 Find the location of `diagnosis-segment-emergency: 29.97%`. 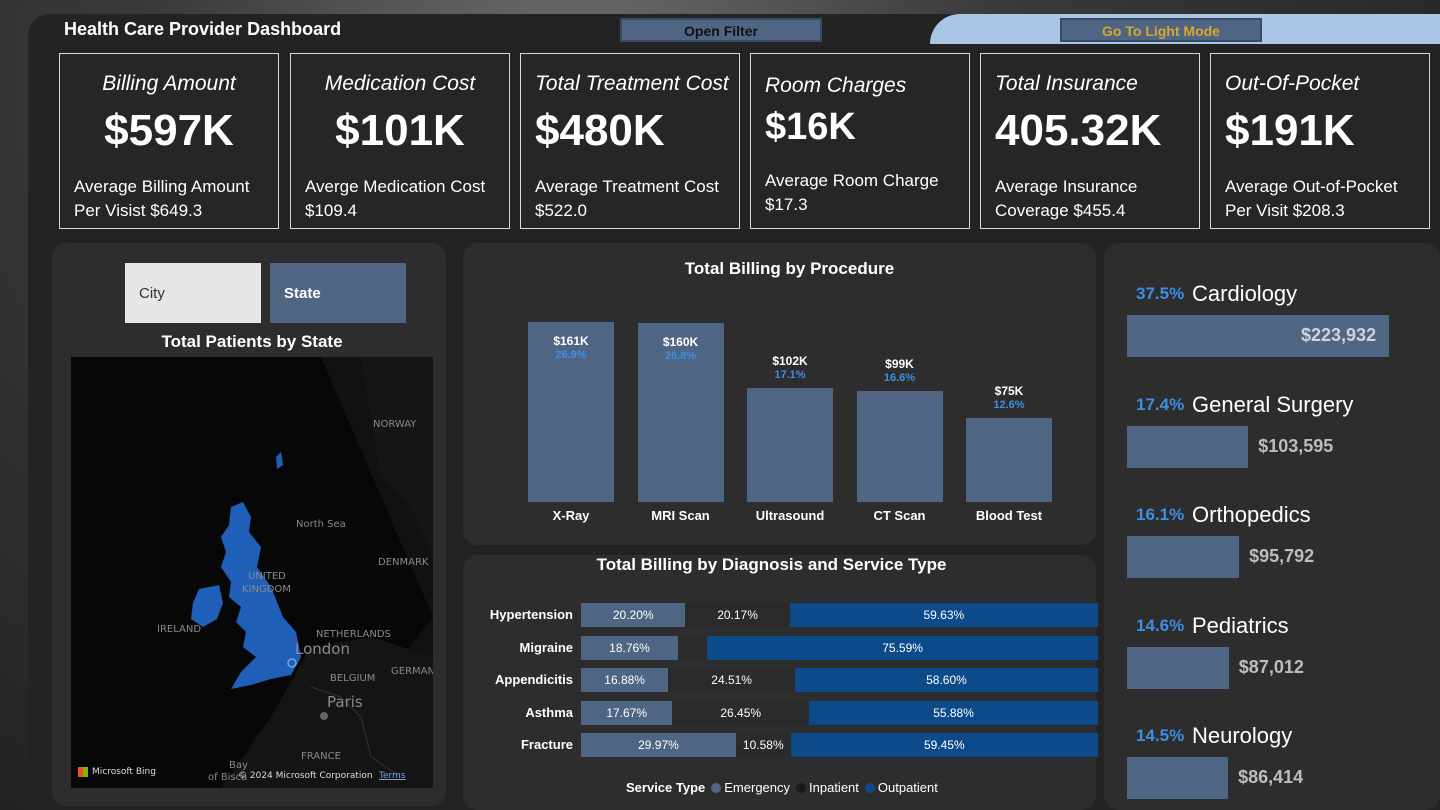

diagnosis-segment-emergency: 29.97% is located at coordinates (658, 745).